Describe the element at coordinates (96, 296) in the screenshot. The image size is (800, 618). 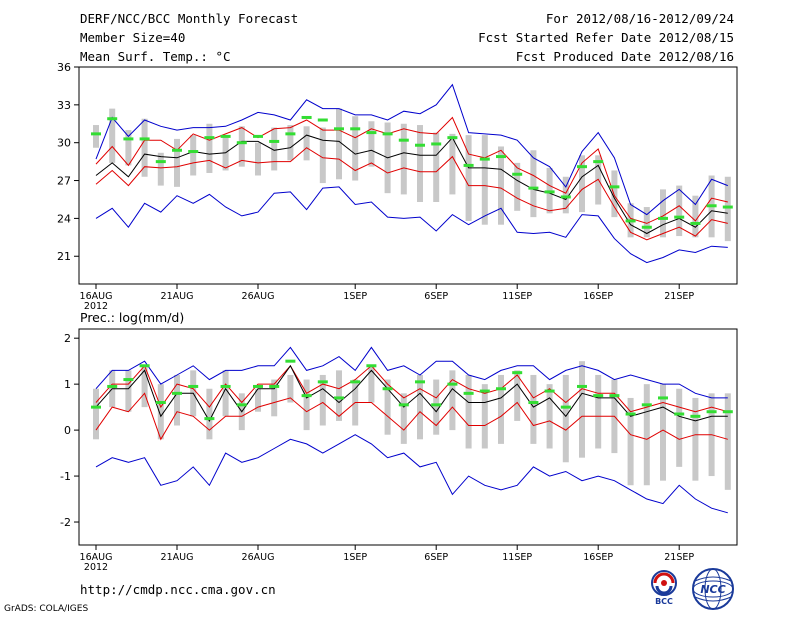
I see `temp-xtick-label: 16AUG` at that location.